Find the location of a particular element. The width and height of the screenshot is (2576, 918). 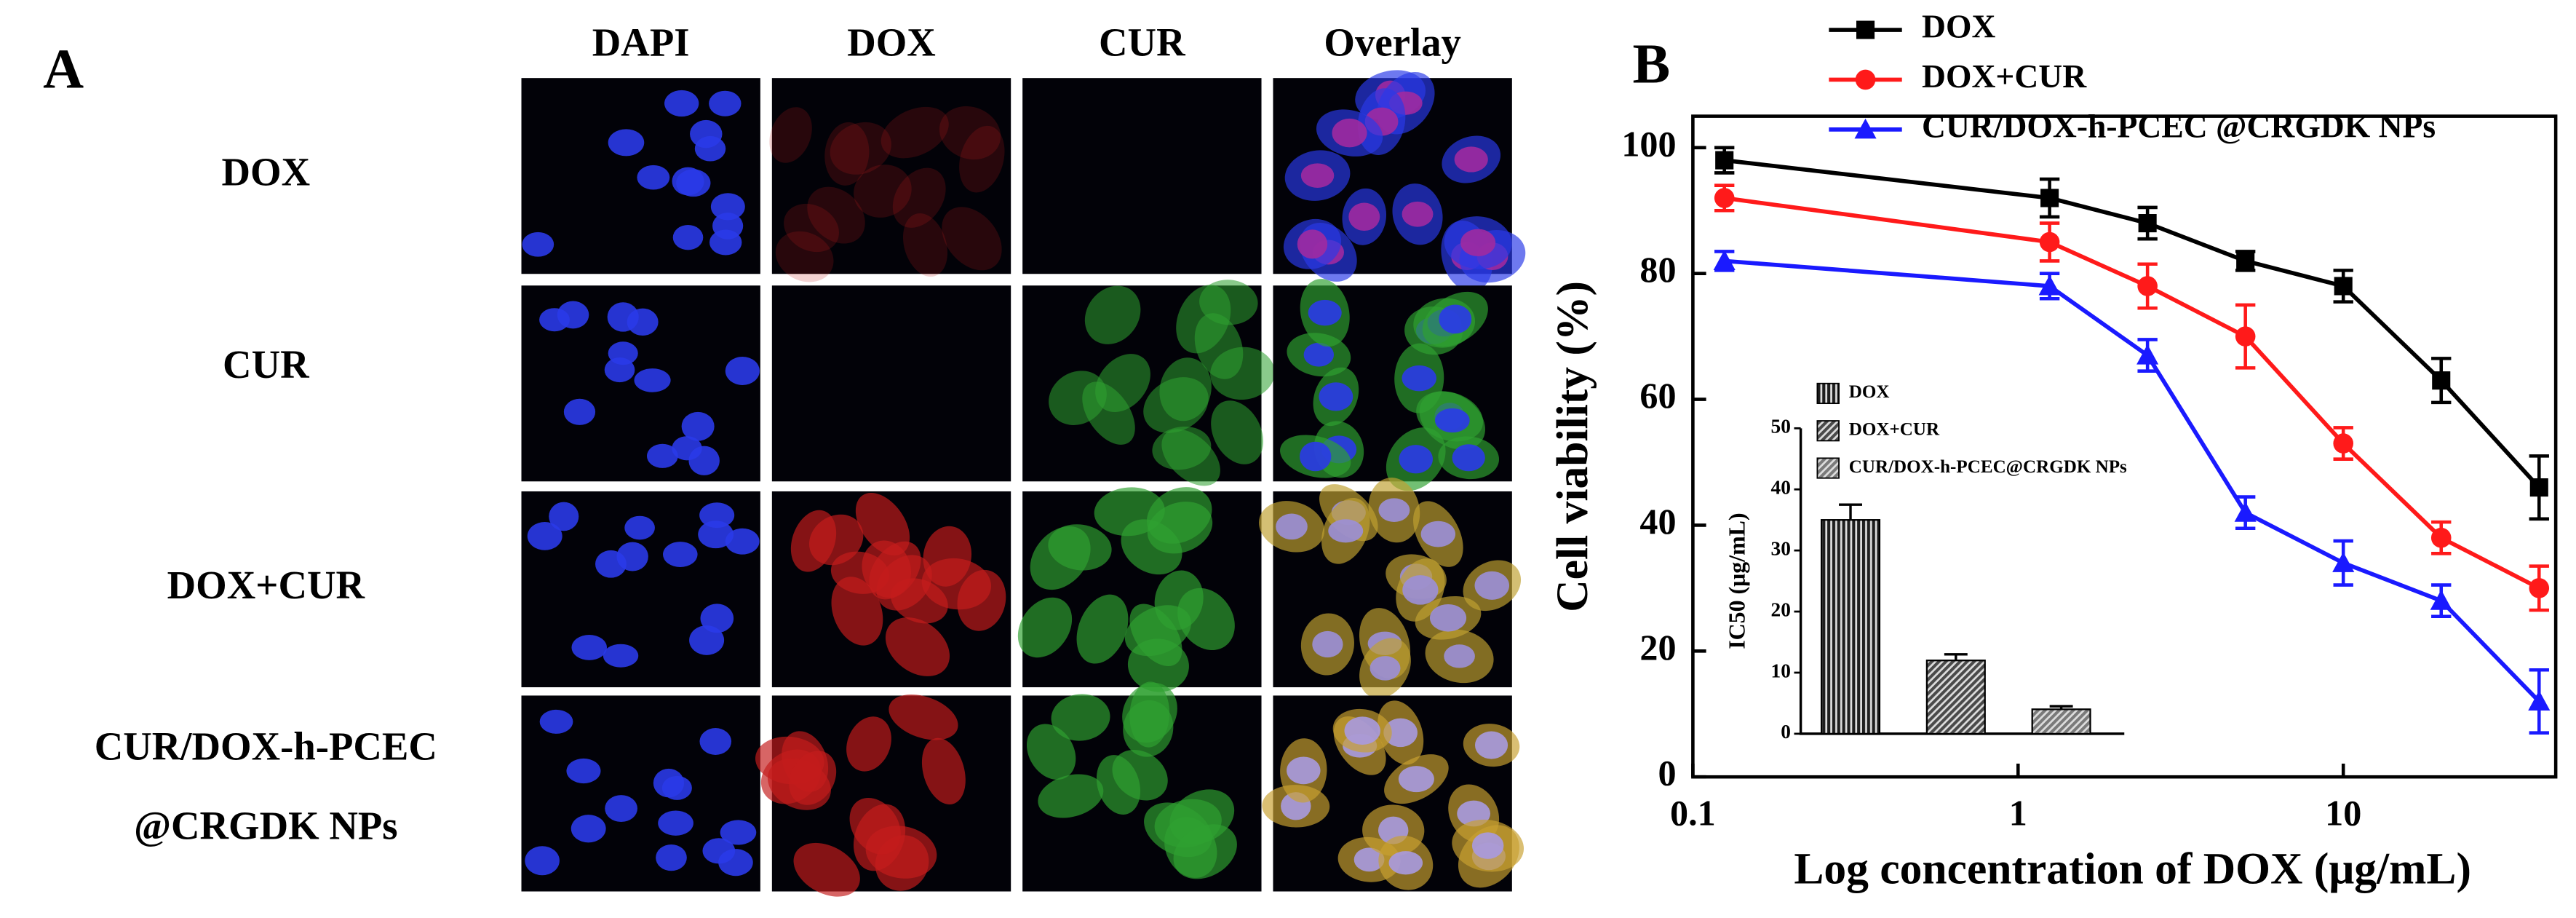

y-tick-label: 40 is located at coordinates (1658, 521).